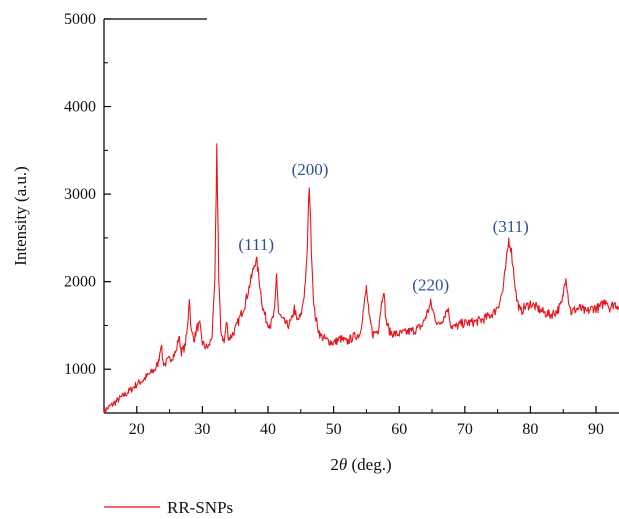 The height and width of the screenshot is (519, 619). I want to click on x-tick-label-70: 70, so click(465, 429).